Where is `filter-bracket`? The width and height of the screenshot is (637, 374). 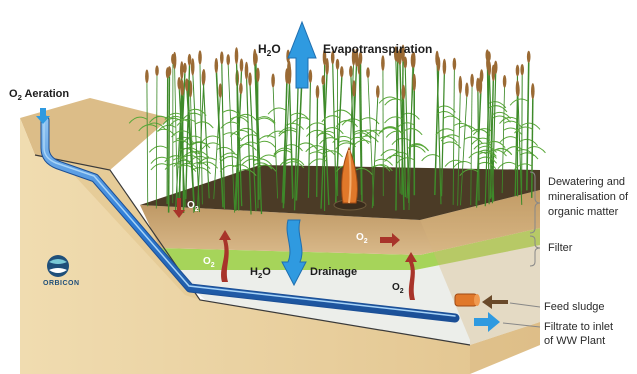 filter-bracket is located at coordinates (535, 251).